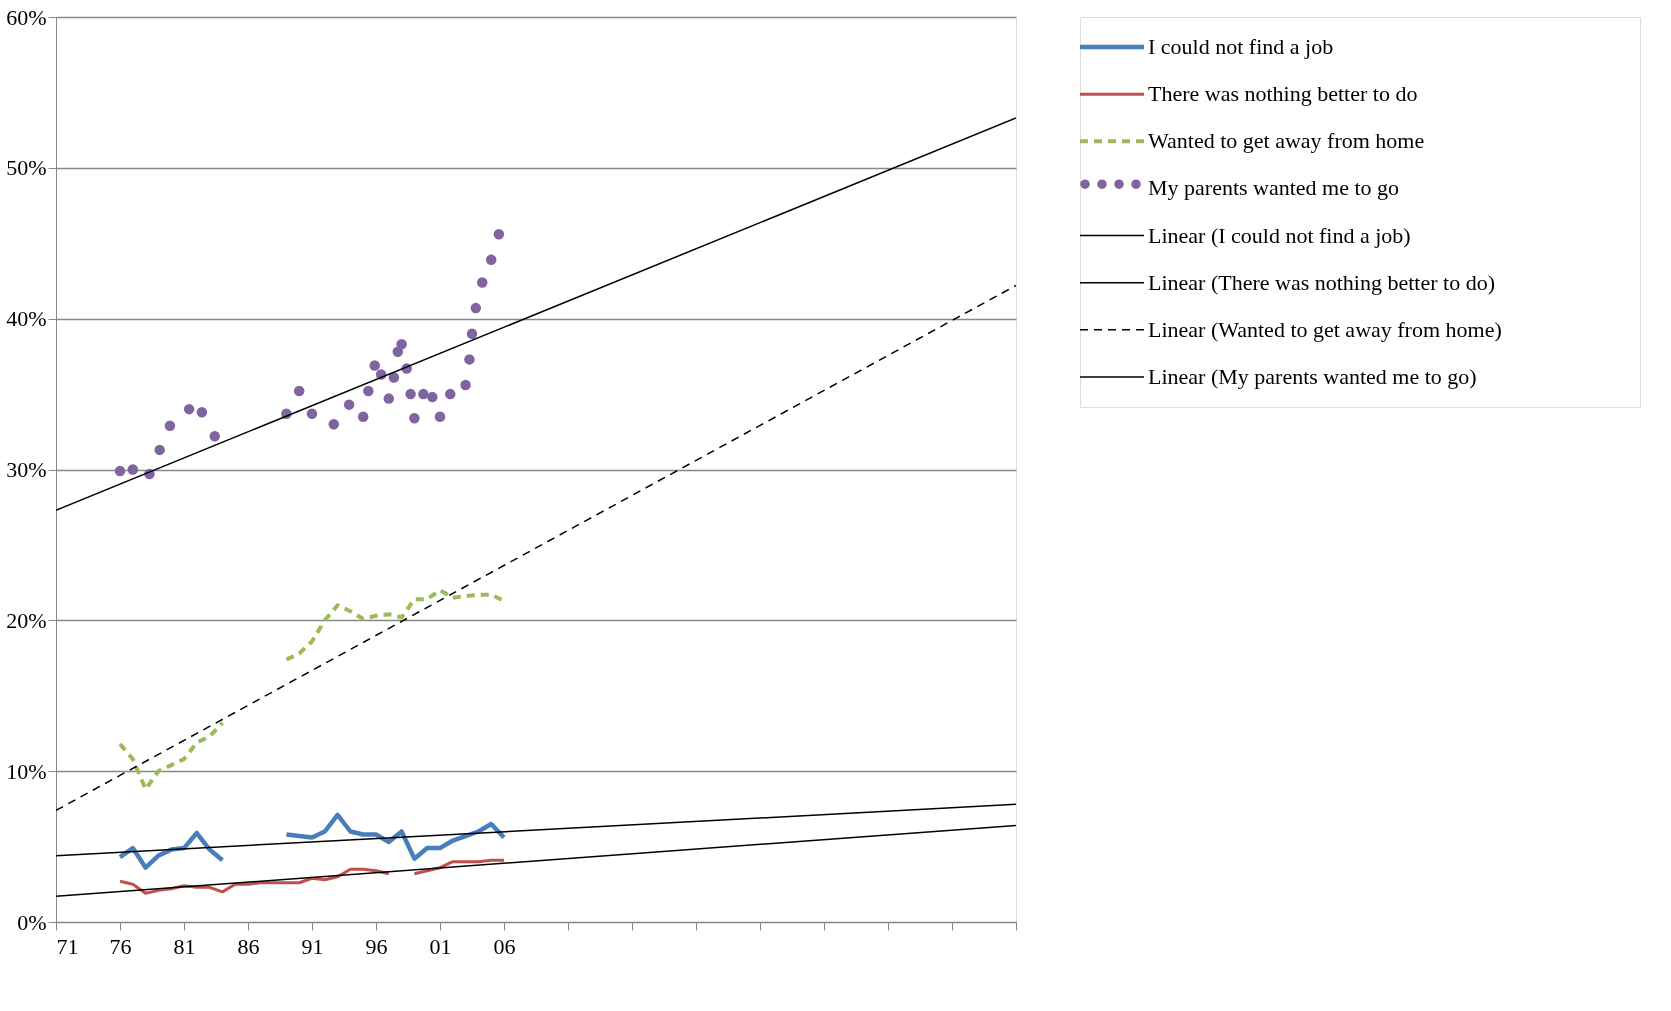  I want to click on y-tick-label: 30%, so click(26, 469).